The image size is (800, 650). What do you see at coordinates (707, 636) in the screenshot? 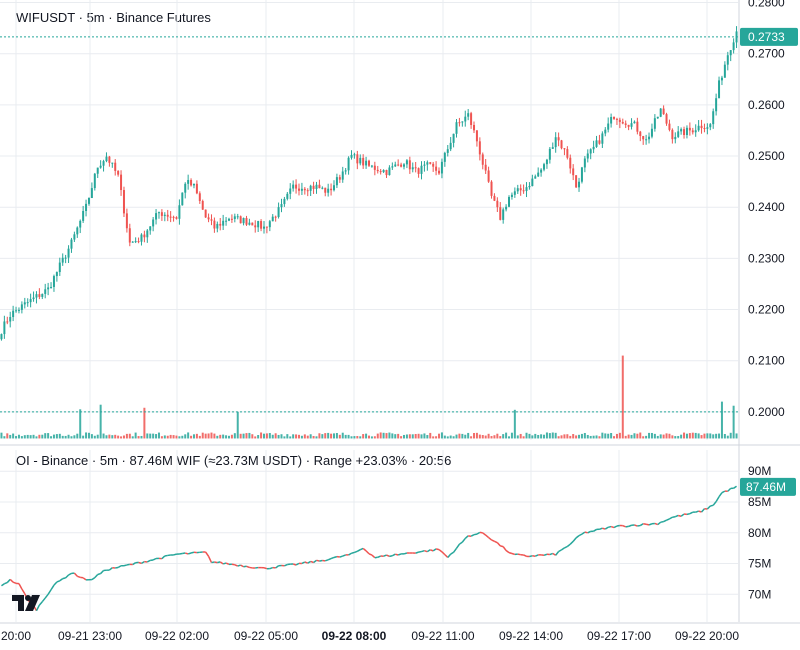
I see `time-axis-label: 09-22 20:00` at bounding box center [707, 636].